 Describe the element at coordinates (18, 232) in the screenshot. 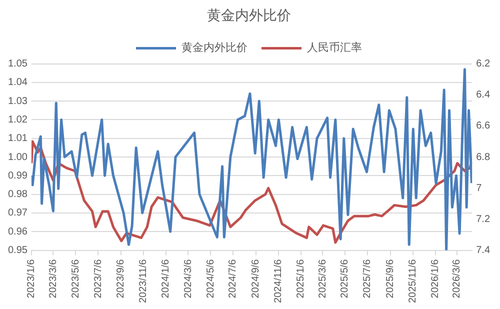

I see `y-tick-label: 0.96` at that location.